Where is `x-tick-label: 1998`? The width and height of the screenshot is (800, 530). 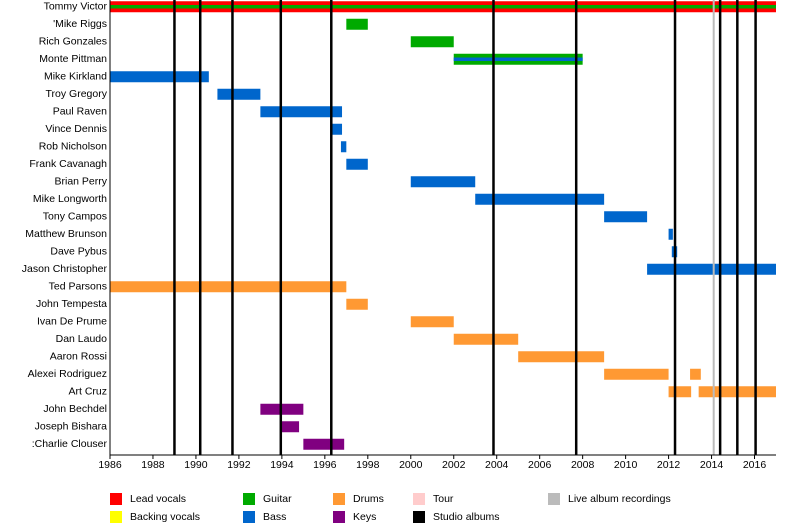
x-tick-label: 1998 is located at coordinates (368, 465).